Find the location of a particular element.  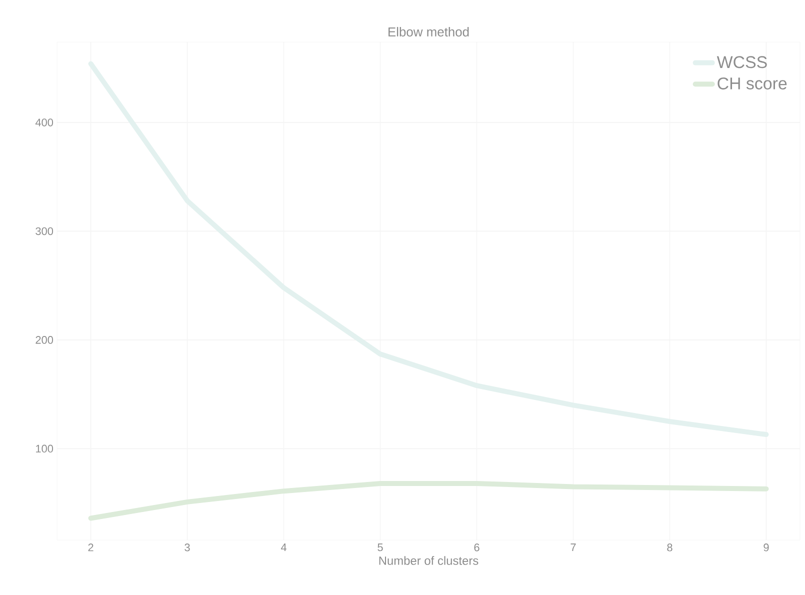

x-tick-label: 6 is located at coordinates (477, 548).